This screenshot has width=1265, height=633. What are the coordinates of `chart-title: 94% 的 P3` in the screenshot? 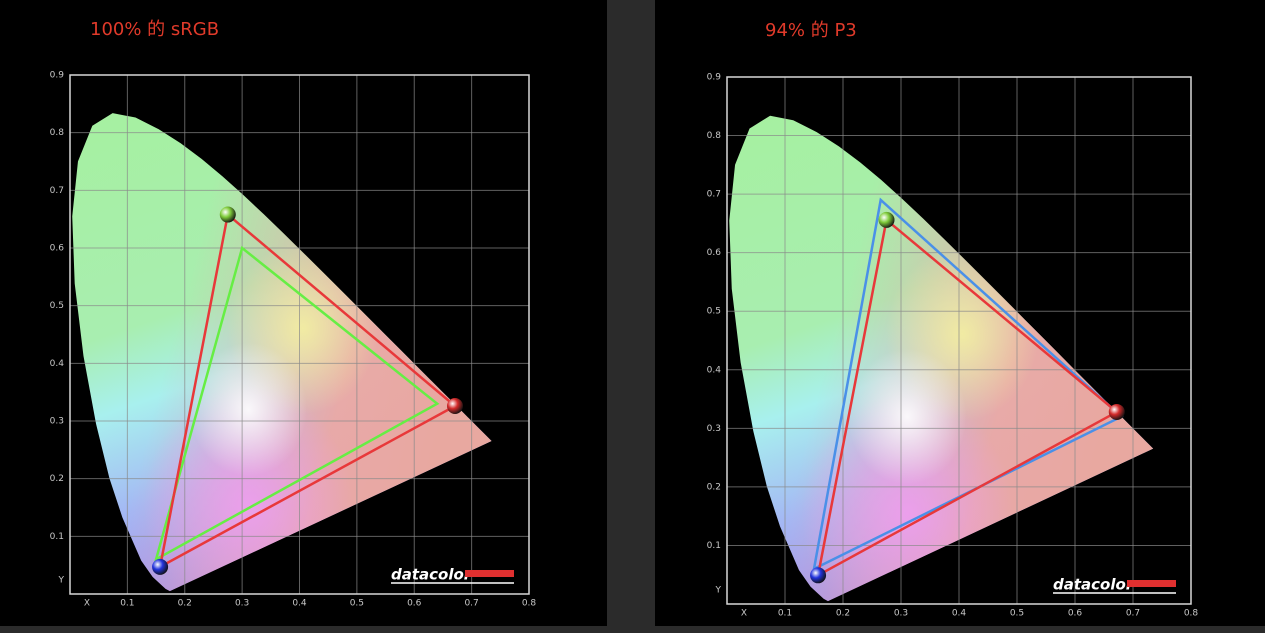 It's located at (811, 30).